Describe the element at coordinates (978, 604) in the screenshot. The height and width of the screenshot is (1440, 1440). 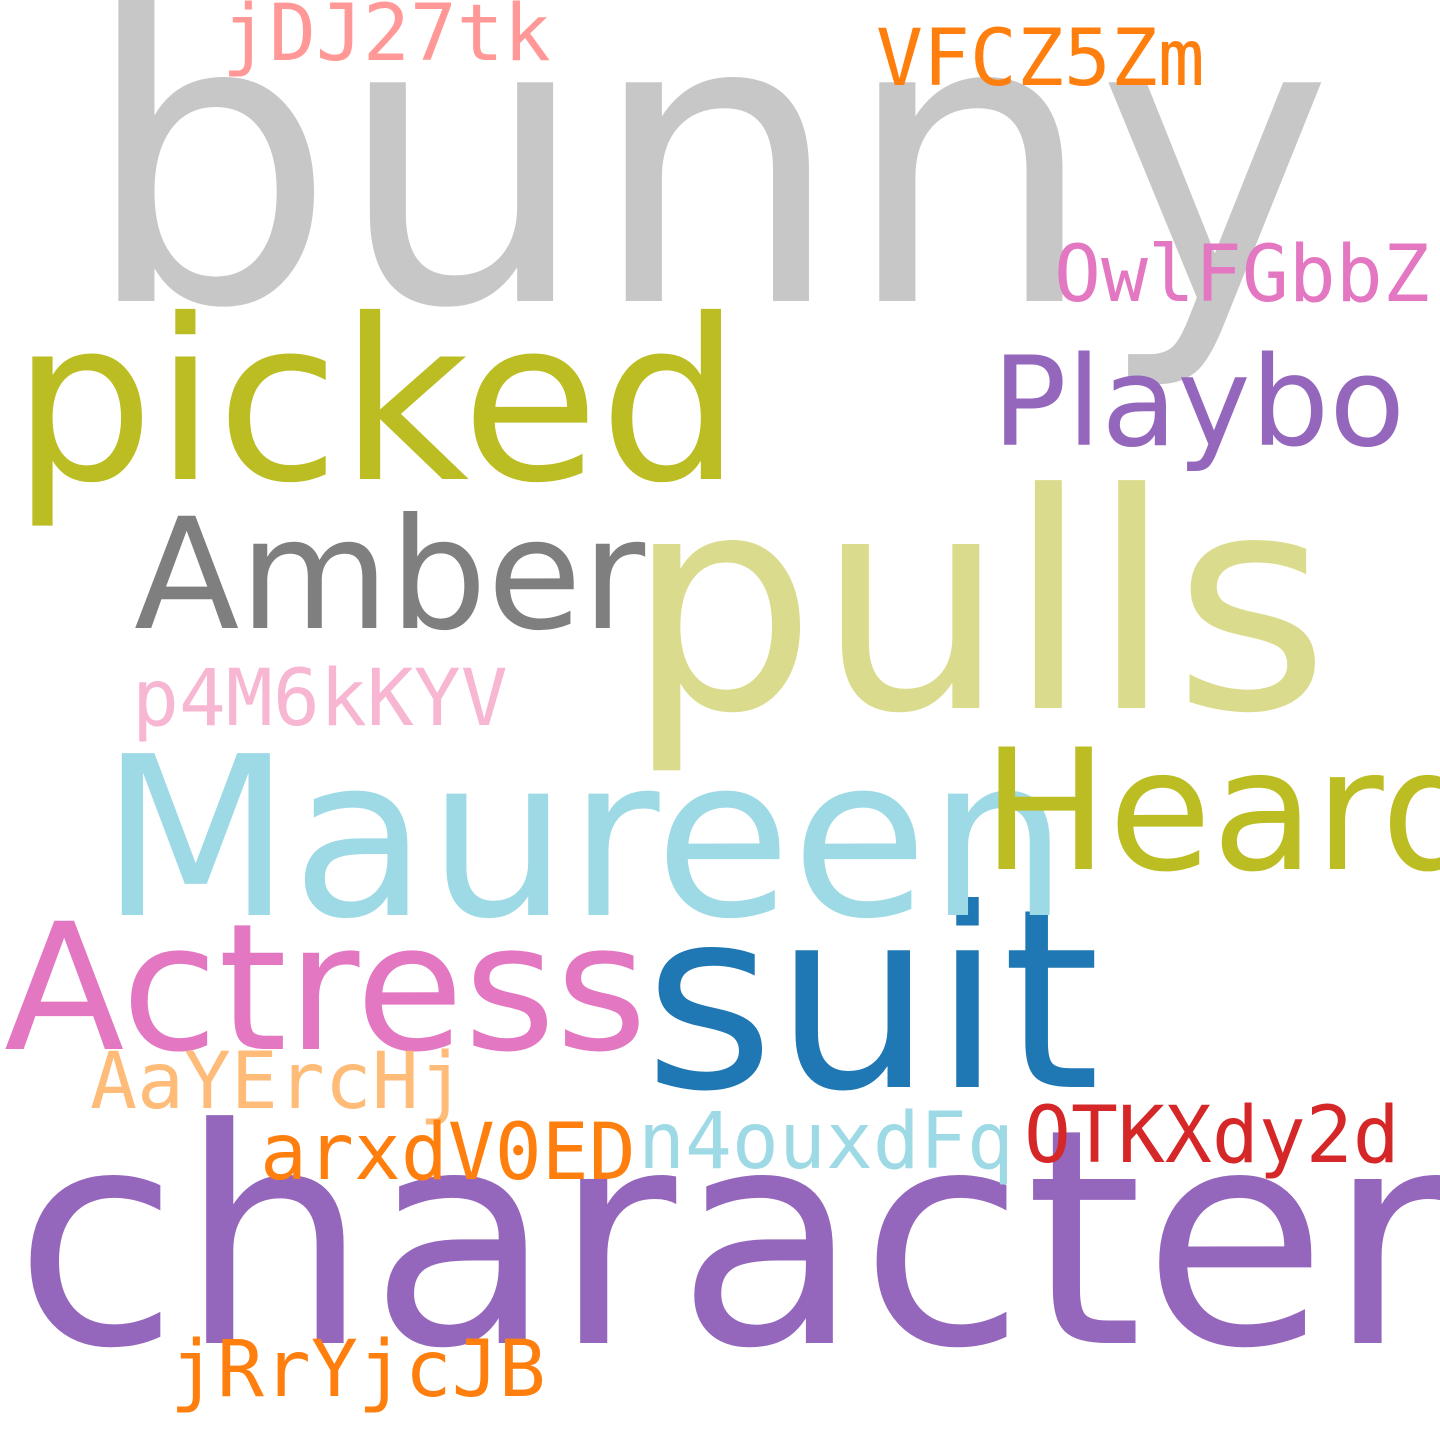
I see `word-pulls: pulls` at that location.